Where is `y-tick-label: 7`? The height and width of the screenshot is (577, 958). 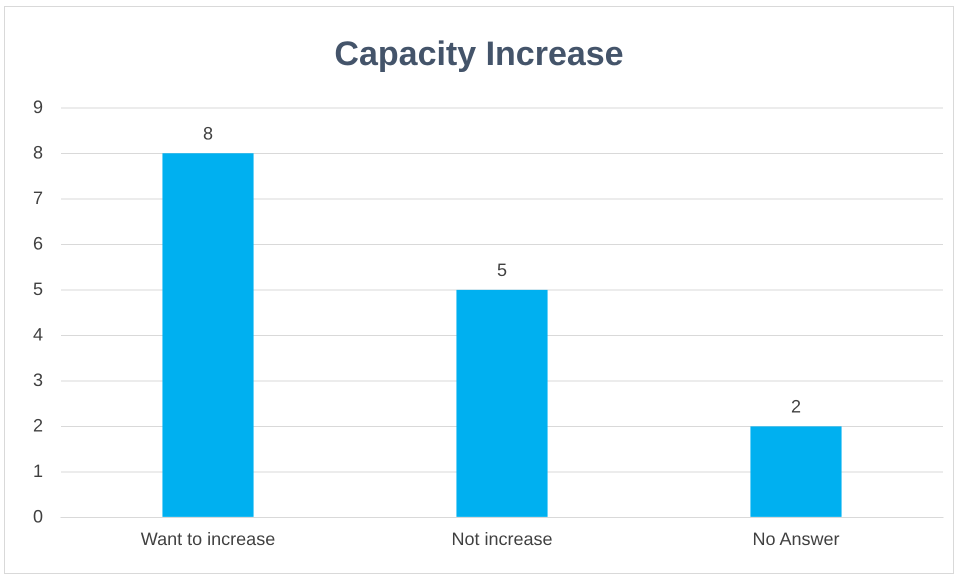
y-tick-label: 7 is located at coordinates (38, 198).